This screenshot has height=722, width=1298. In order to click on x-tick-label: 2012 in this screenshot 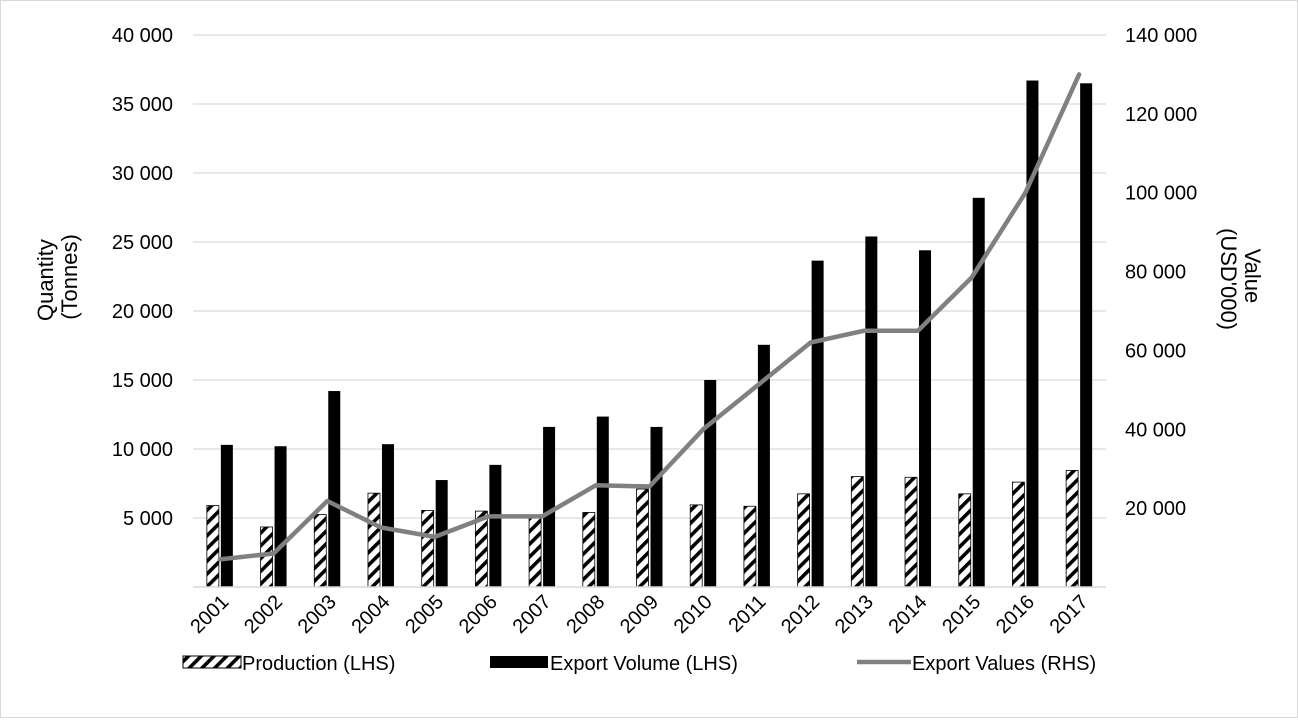, I will do `click(800, 614)`.